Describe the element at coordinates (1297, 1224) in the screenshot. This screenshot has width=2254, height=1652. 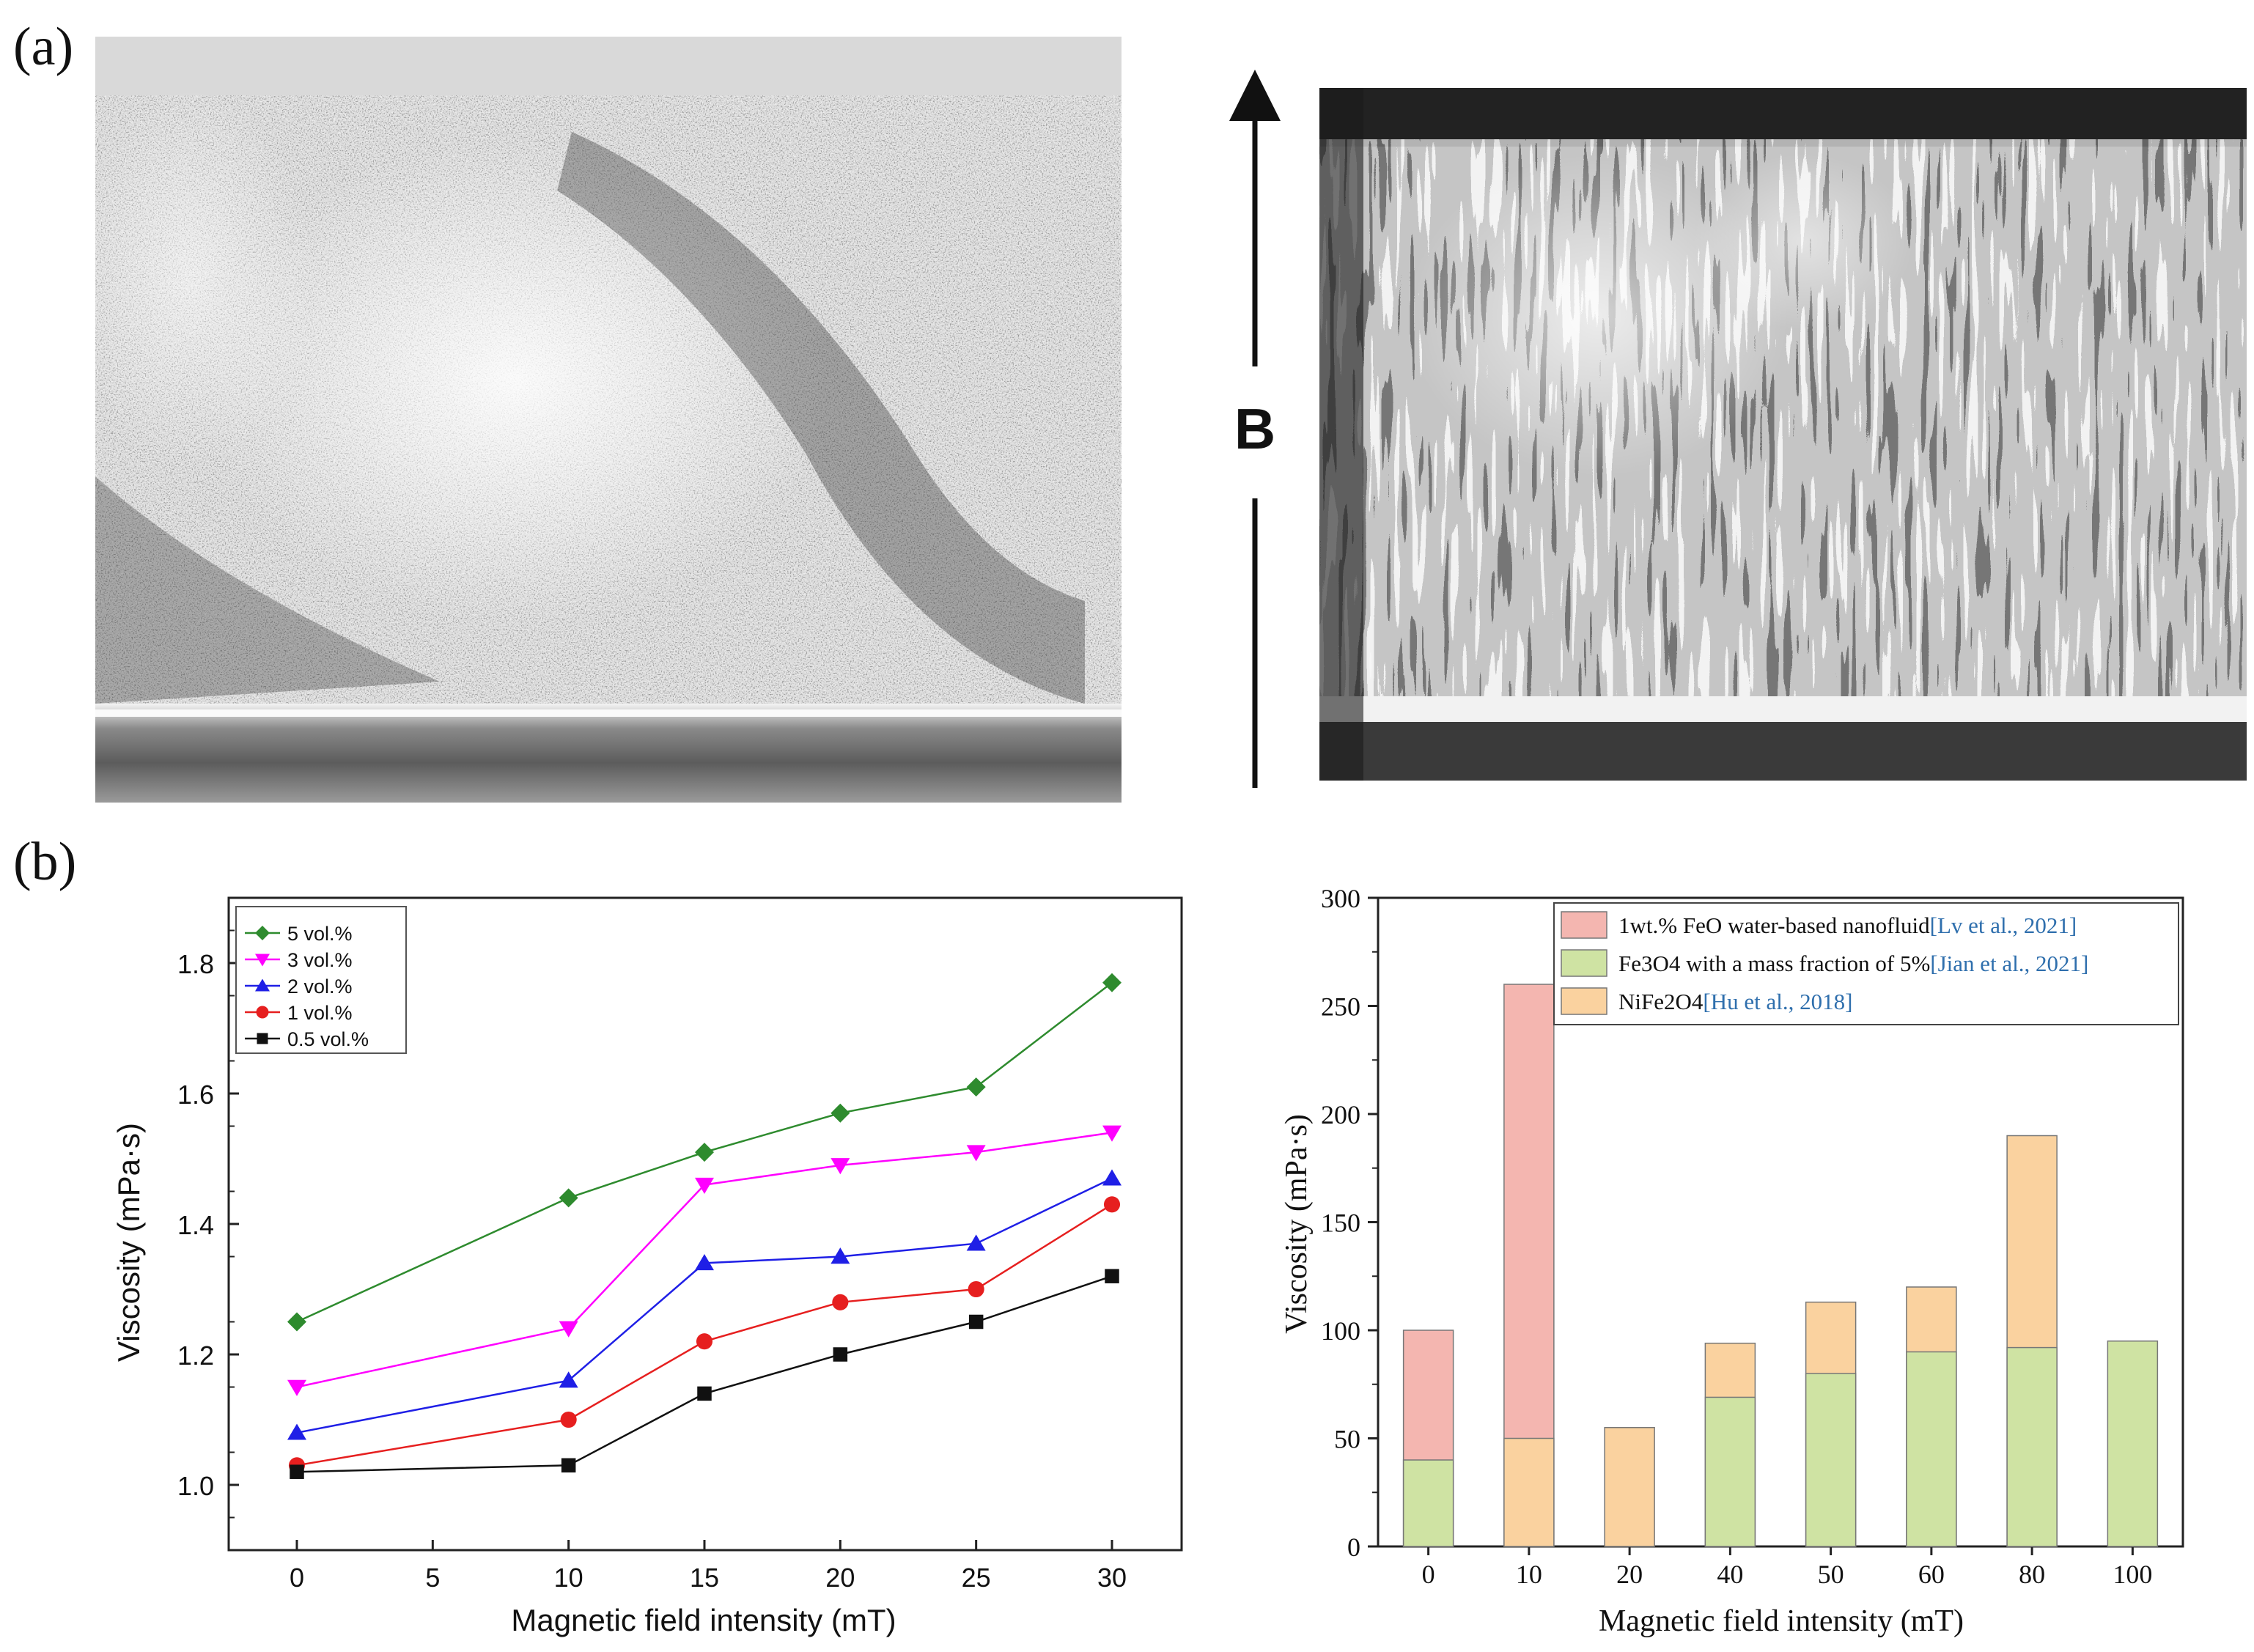
I see `bar-chart-ylabel: Viscosity (mPa·s)` at that location.